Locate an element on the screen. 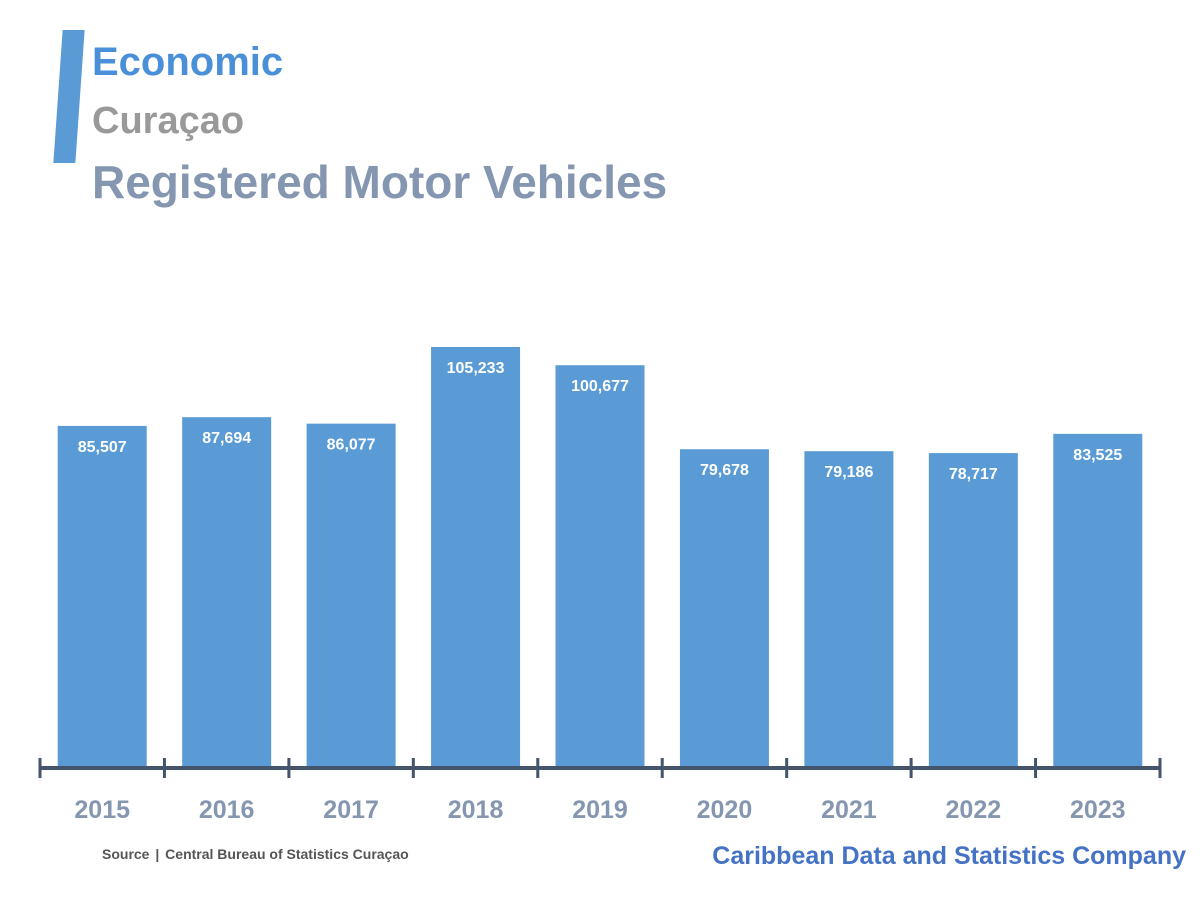  source-text: Central Bureau of Statistics Curaçao is located at coordinates (287, 854).